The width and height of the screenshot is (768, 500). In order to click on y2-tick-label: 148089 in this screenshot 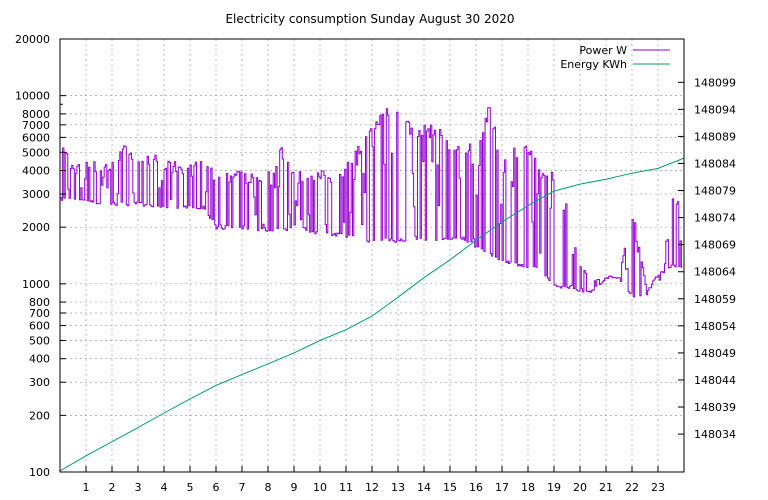, I will do `click(715, 136)`.